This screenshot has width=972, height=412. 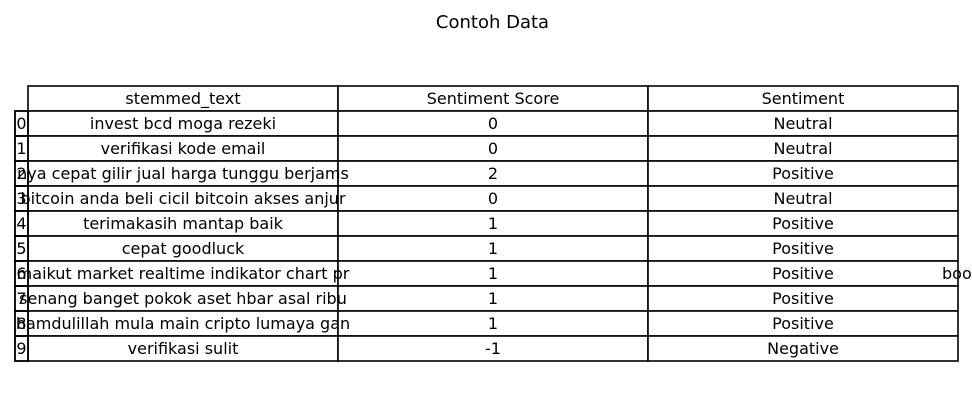 I want to click on stemmed-text-cell: verifikasi kode email, so click(x=183, y=148).